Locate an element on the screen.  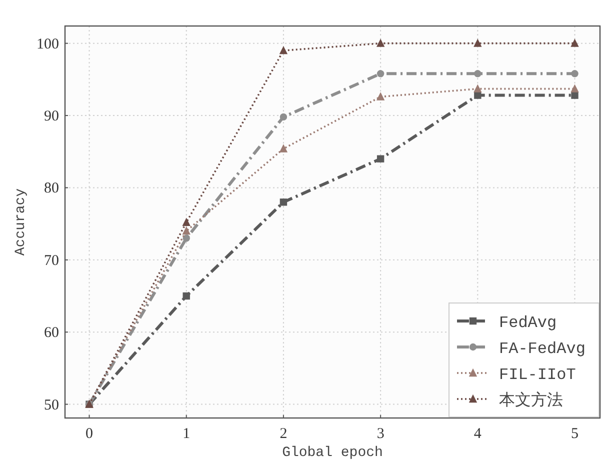
y-tick-label: 60 is located at coordinates (51, 333).